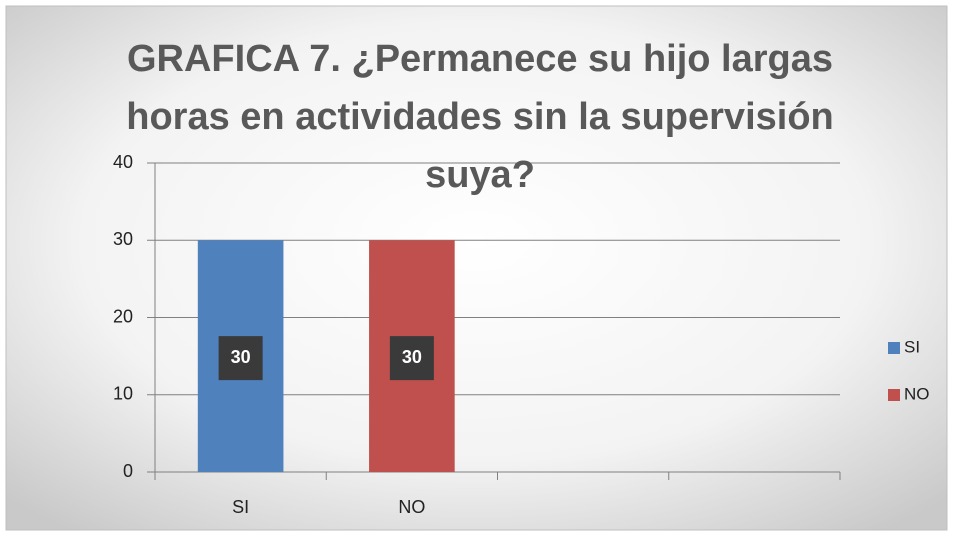 This screenshot has height=536, width=953. I want to click on legend-label: SI, so click(912, 346).